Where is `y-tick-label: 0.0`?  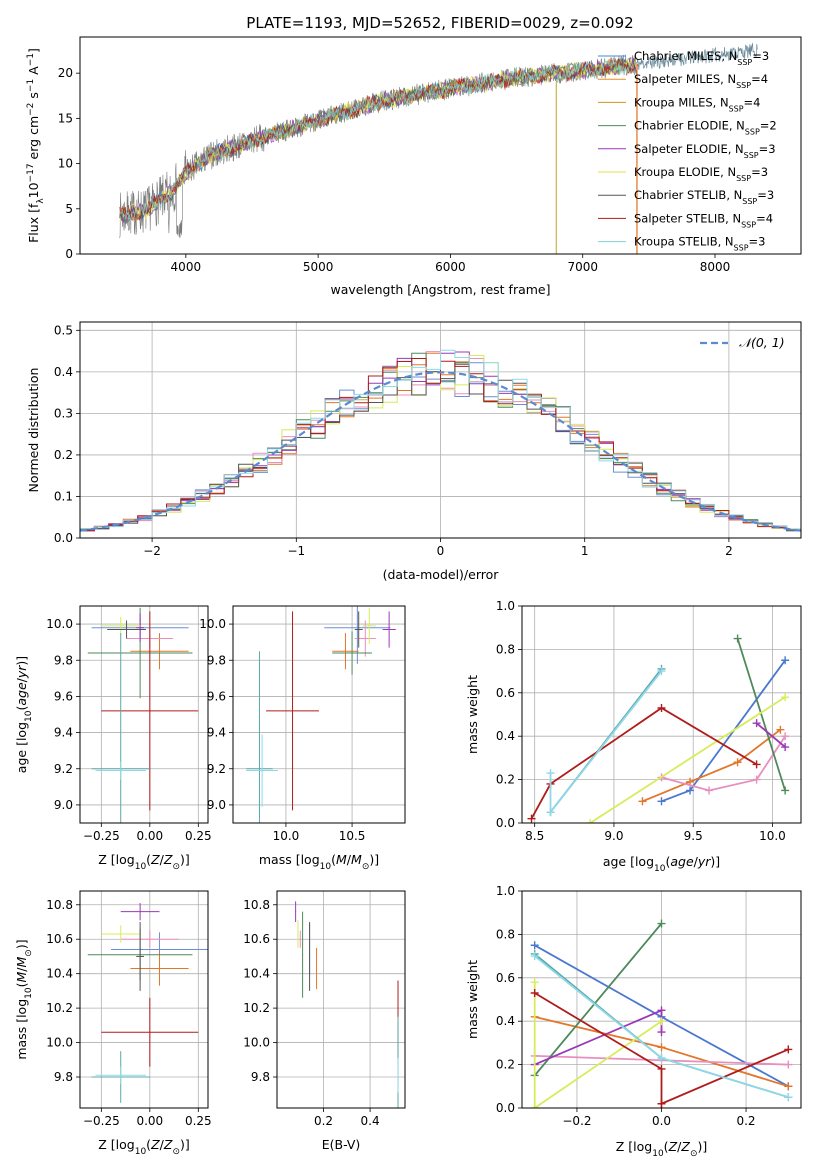
y-tick-label: 0.0 is located at coordinates (505, 1108).